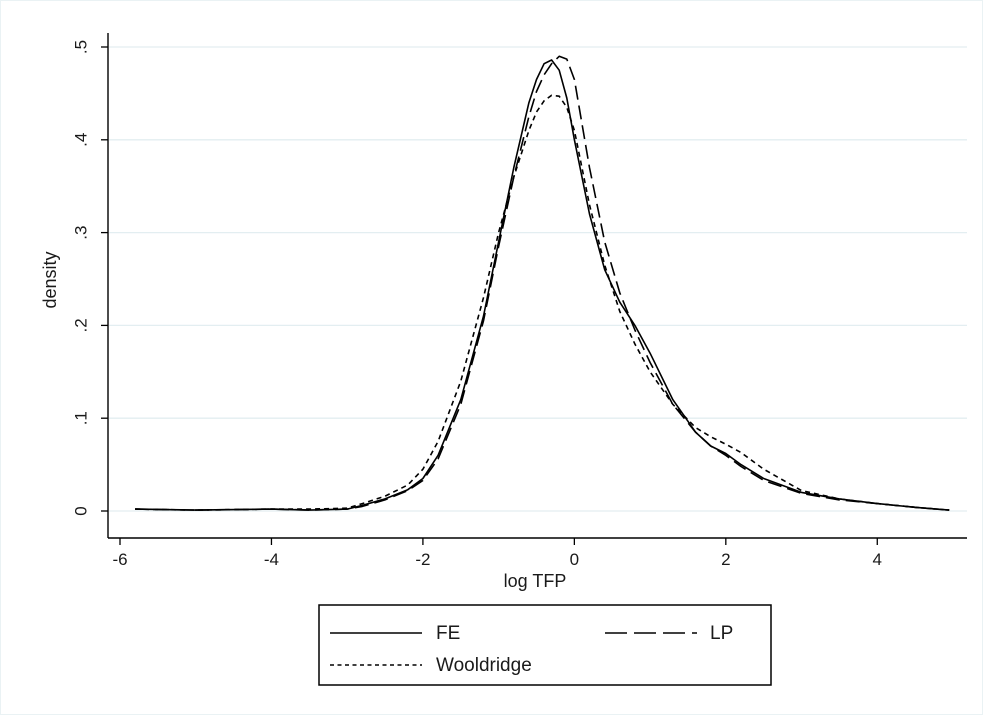 Image resolution: width=983 pixels, height=715 pixels. What do you see at coordinates (271, 559) in the screenshot?
I see `x-tick-label-1: -4` at bounding box center [271, 559].